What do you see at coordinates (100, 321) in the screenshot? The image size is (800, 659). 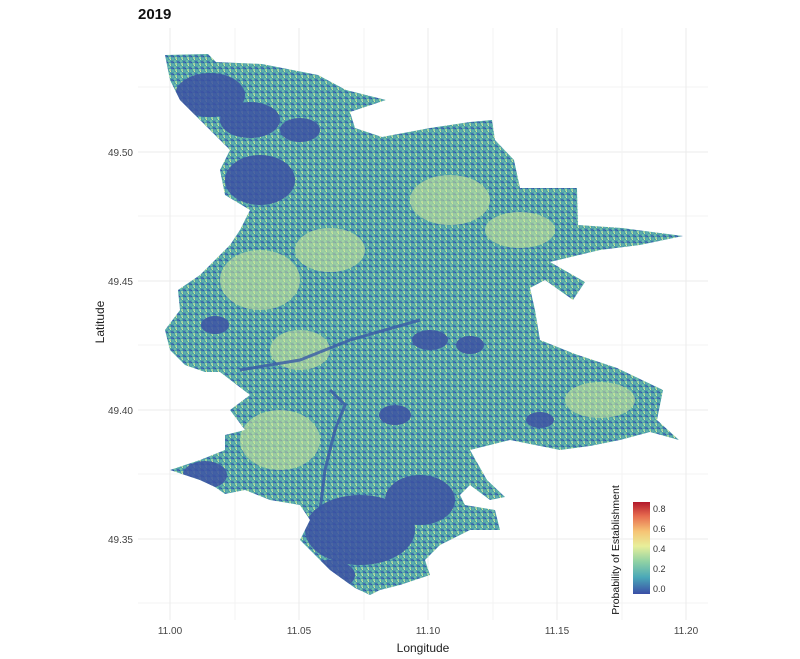 I see `y-axis-label: Latitude` at bounding box center [100, 321].